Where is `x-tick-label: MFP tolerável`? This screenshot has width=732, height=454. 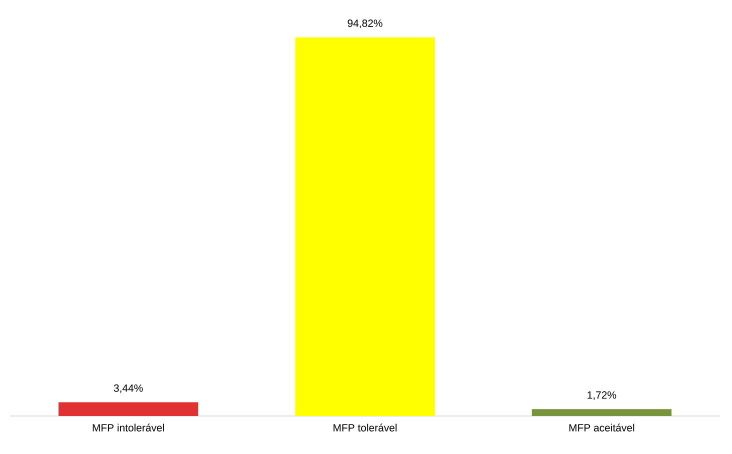 x-tick-label: MFP tolerável is located at coordinates (365, 428).